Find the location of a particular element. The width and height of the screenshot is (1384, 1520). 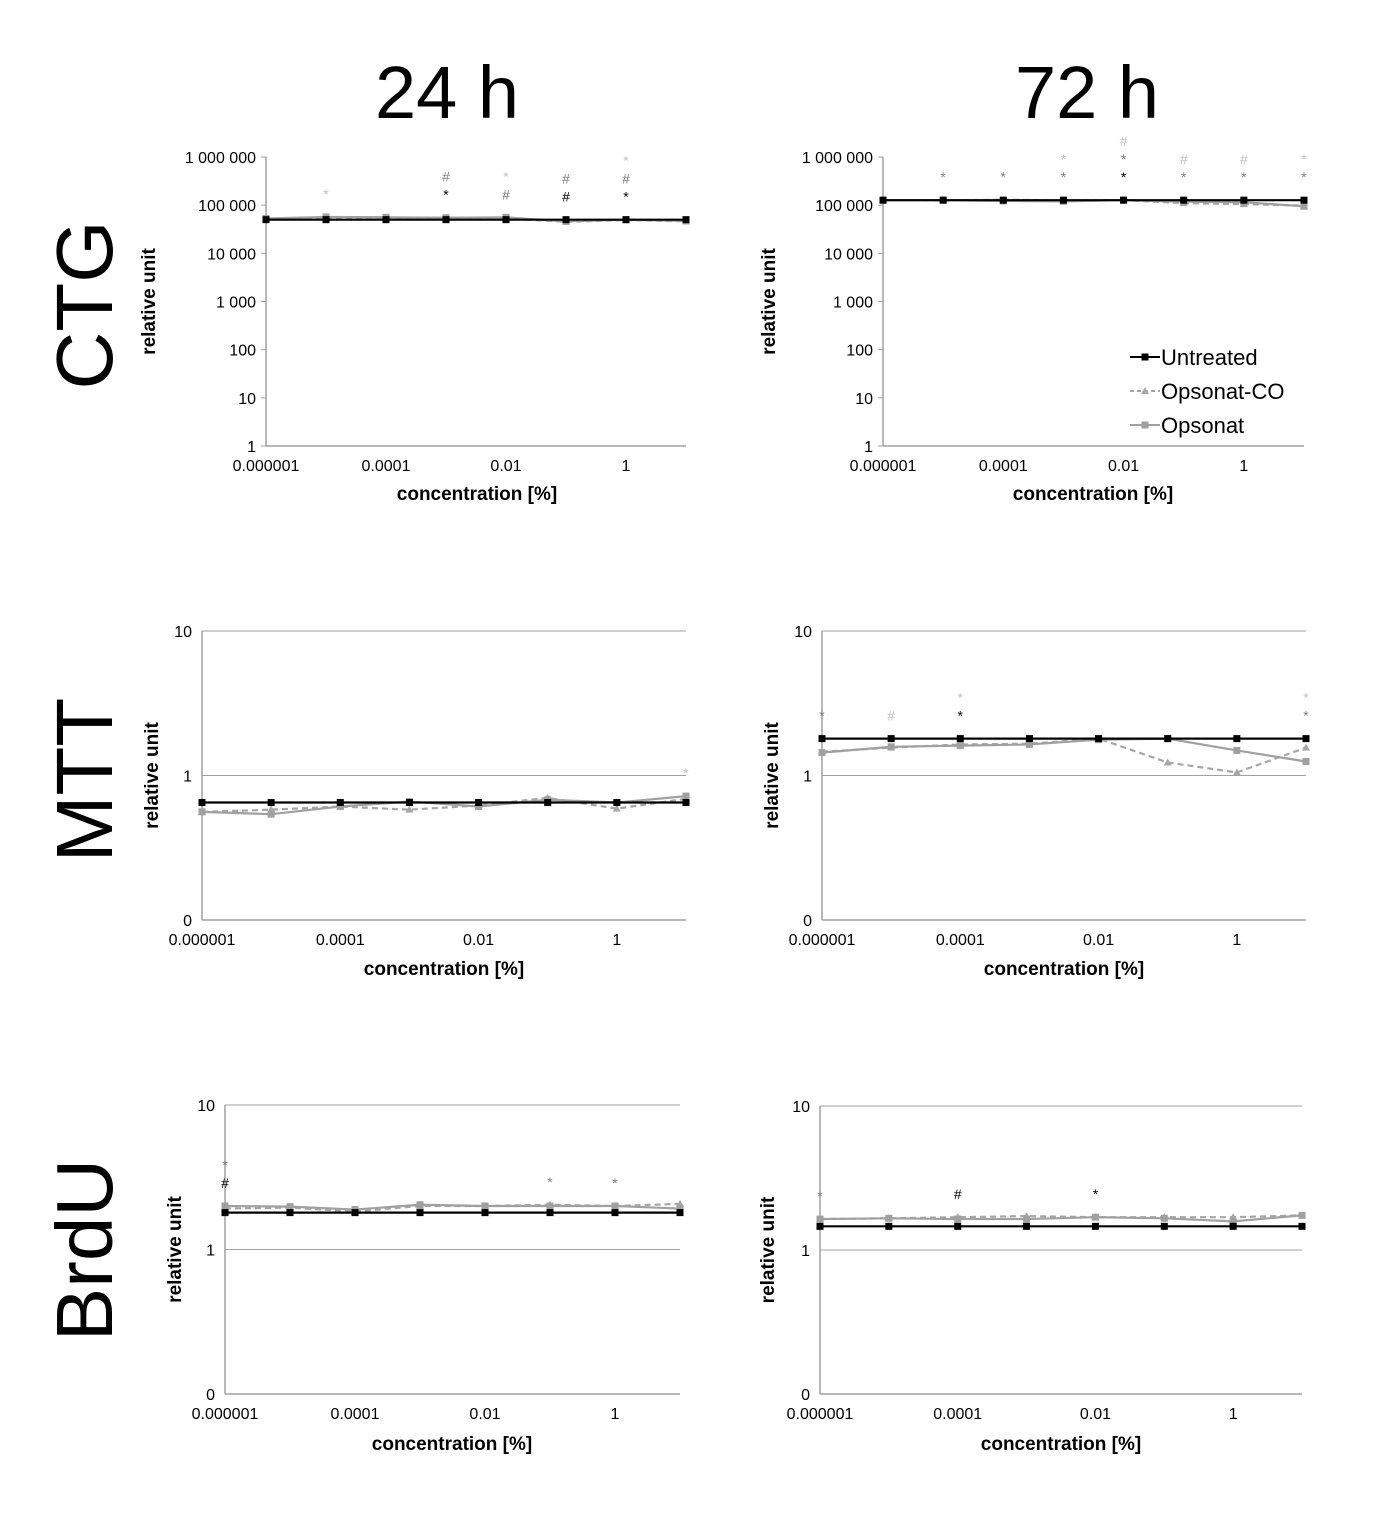

legend-marker is located at coordinates (1145, 390).